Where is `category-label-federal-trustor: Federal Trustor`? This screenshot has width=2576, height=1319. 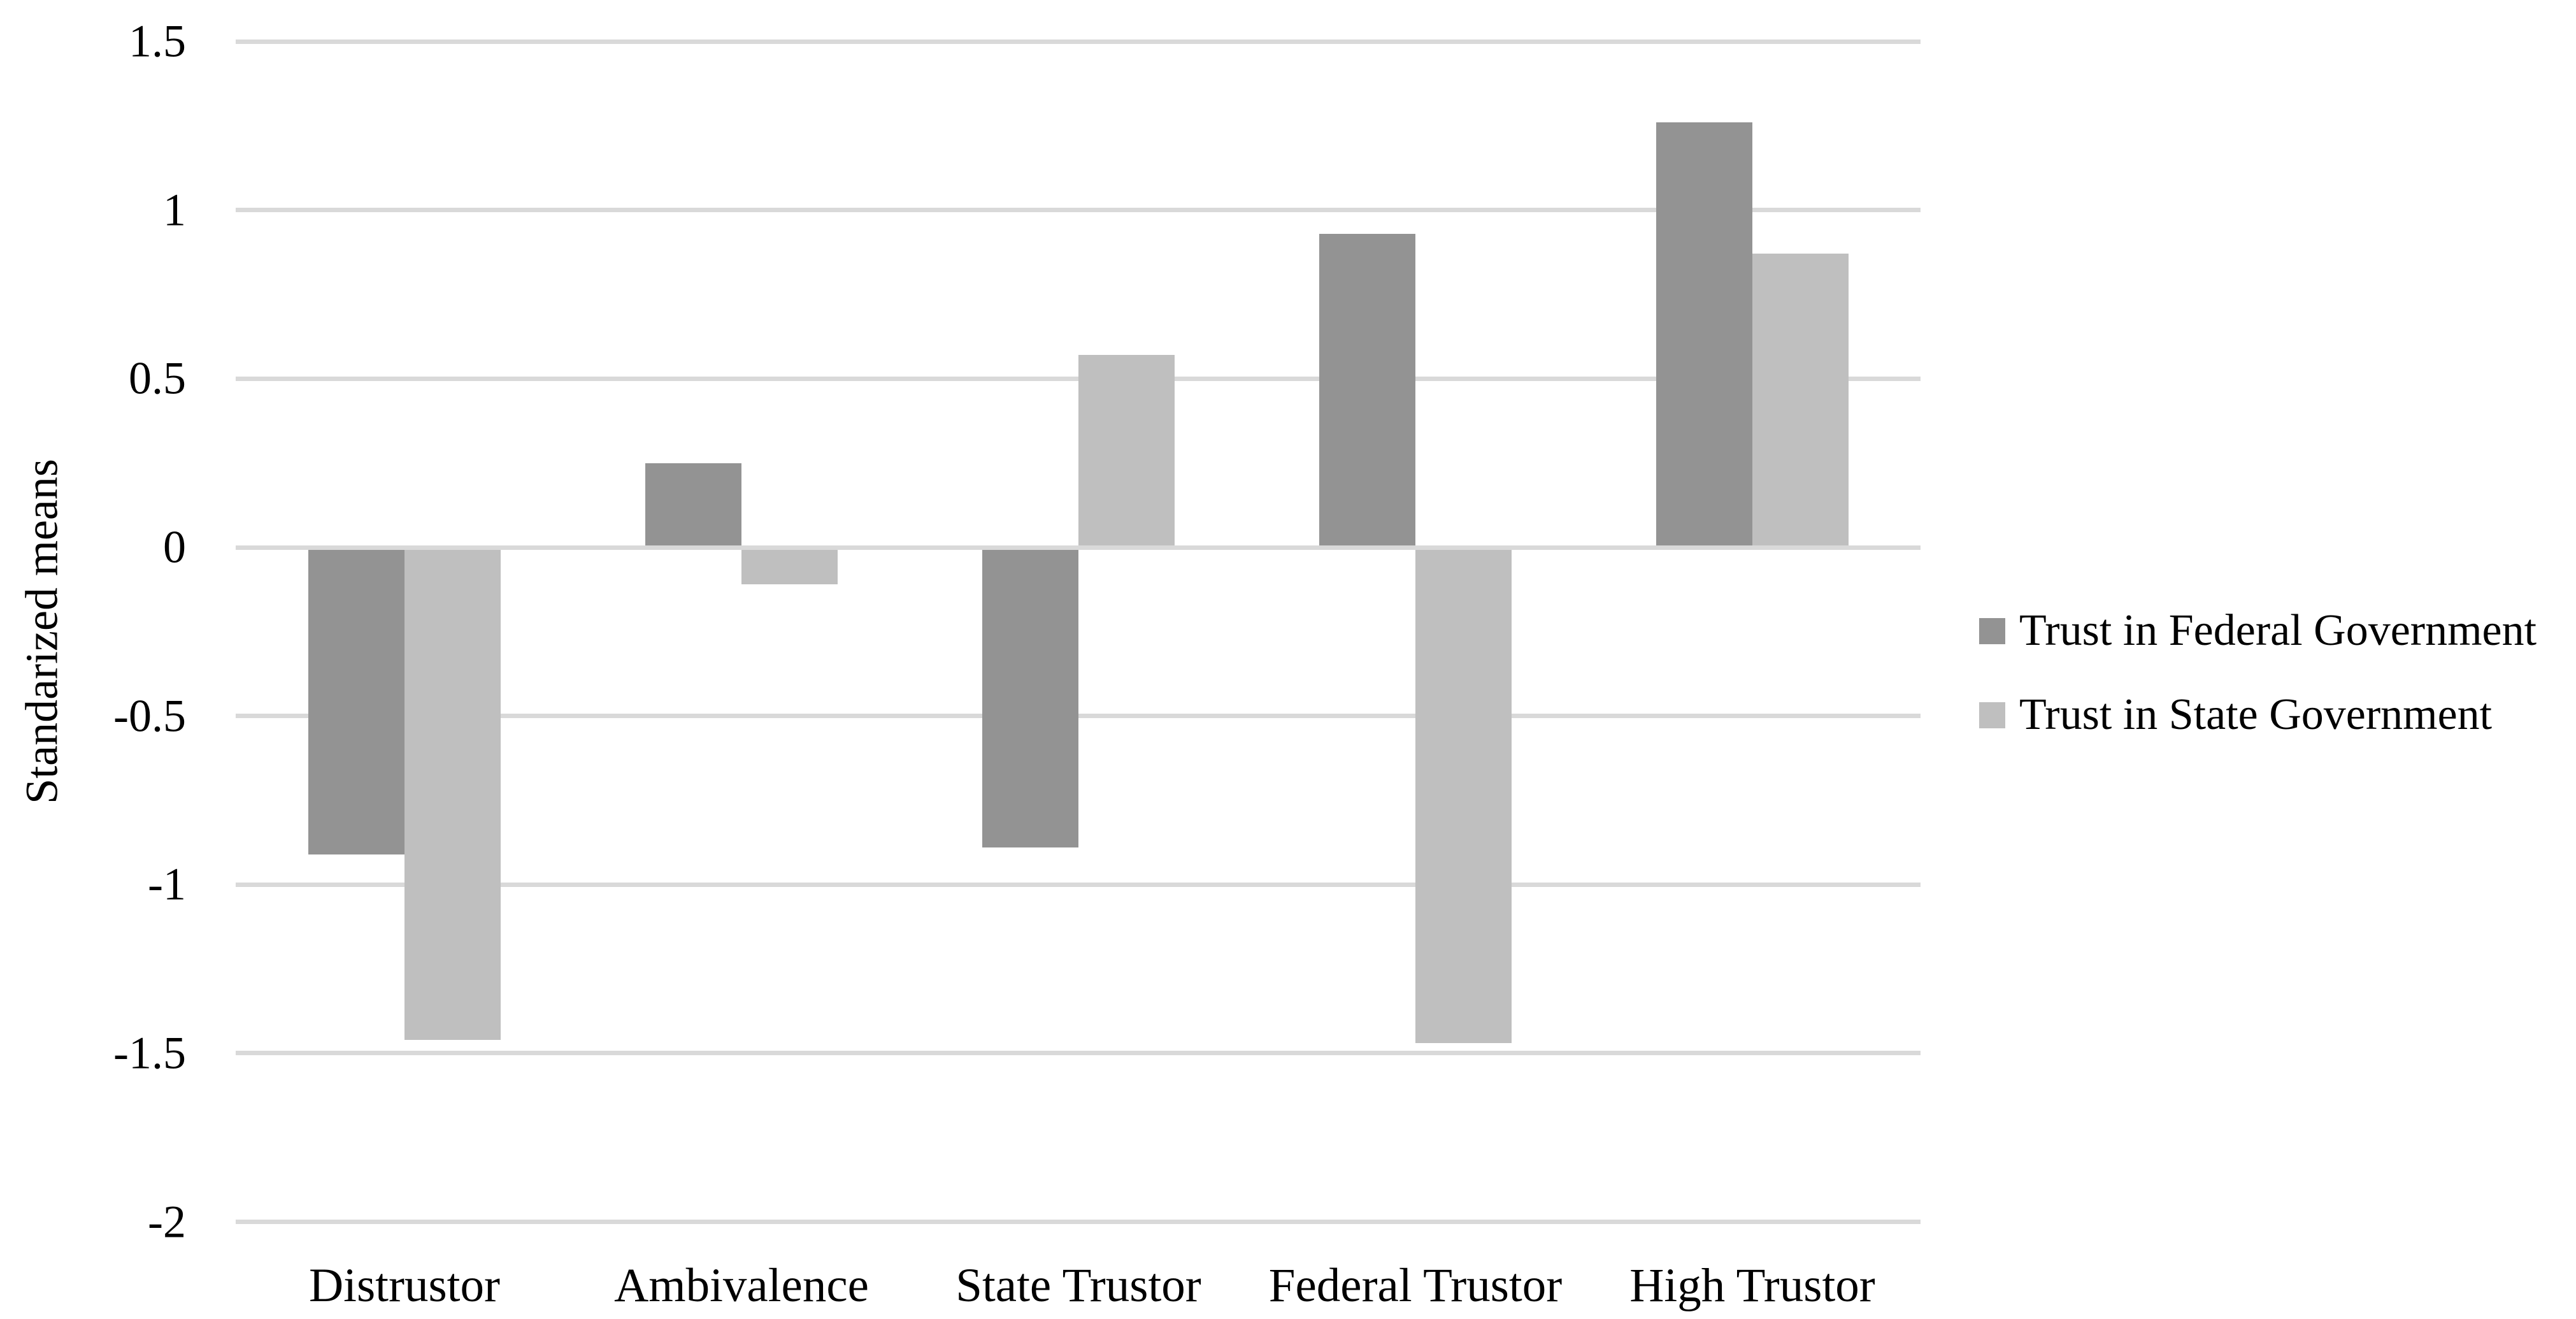 category-label-federal-trustor: Federal Trustor is located at coordinates (1416, 1285).